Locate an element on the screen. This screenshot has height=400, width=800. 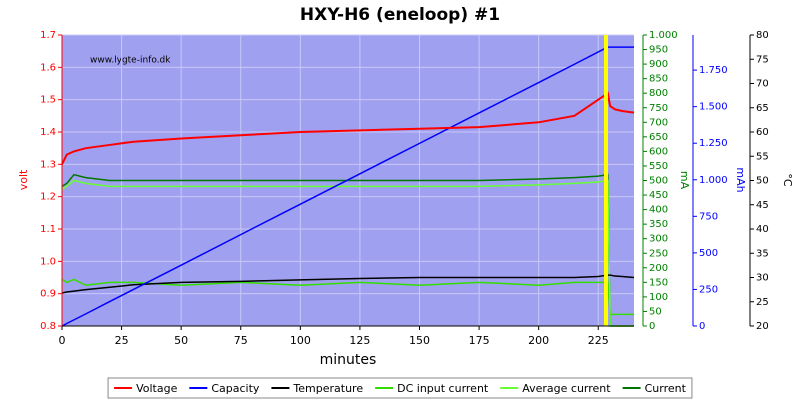
y2-tick-label: 450 is located at coordinates (658, 195).